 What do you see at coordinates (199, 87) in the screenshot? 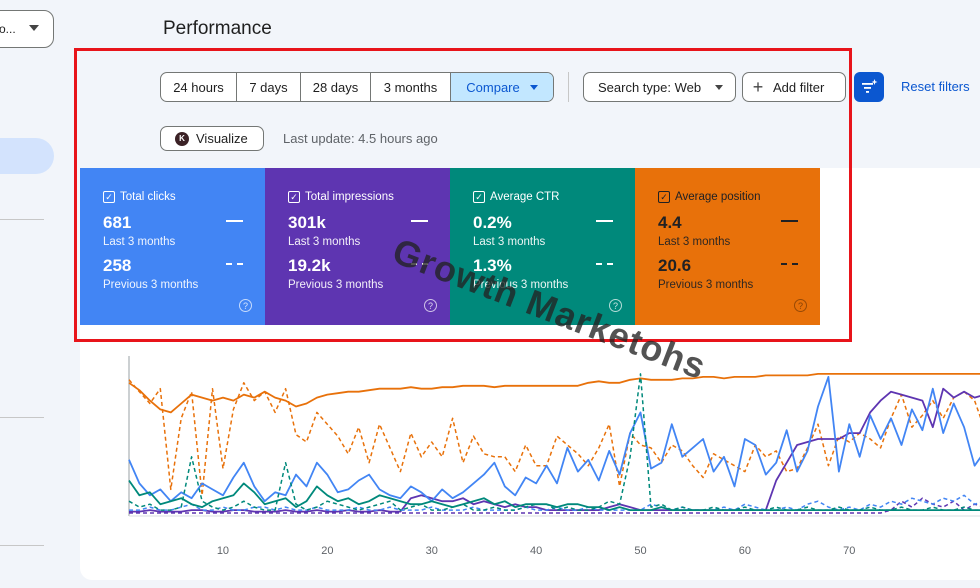
I see `range-24-hours-button: 24 hours` at bounding box center [199, 87].